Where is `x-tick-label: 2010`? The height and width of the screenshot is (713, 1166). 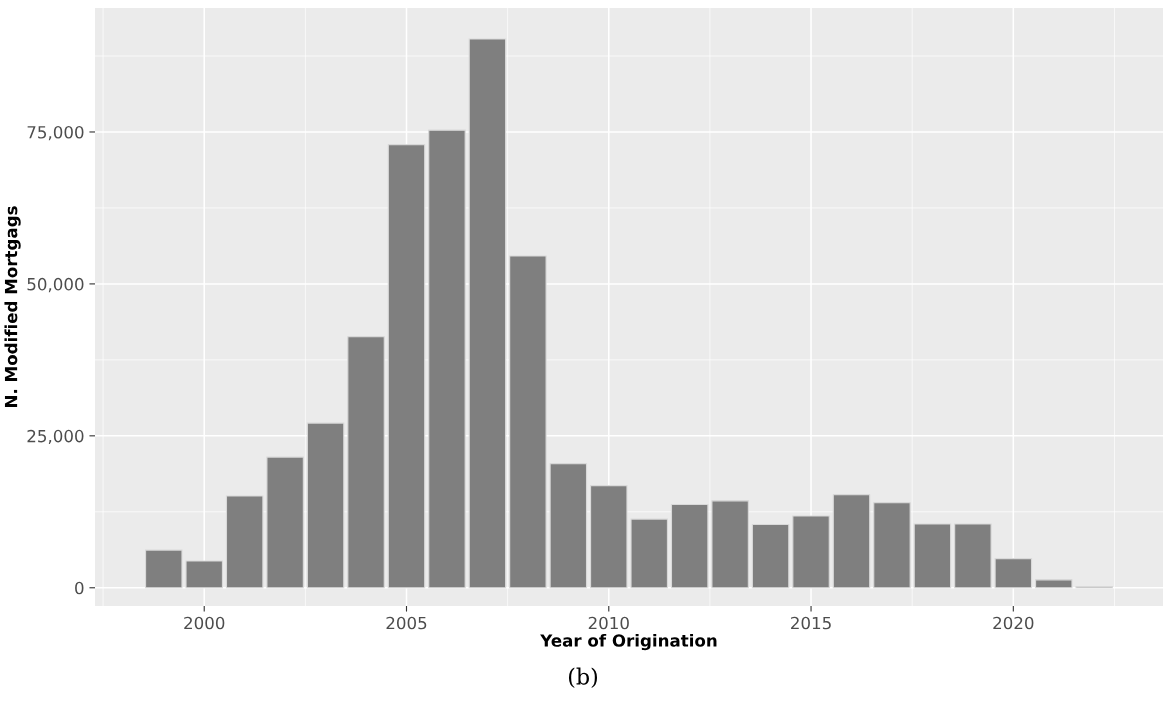 x-tick-label: 2010 is located at coordinates (608, 623).